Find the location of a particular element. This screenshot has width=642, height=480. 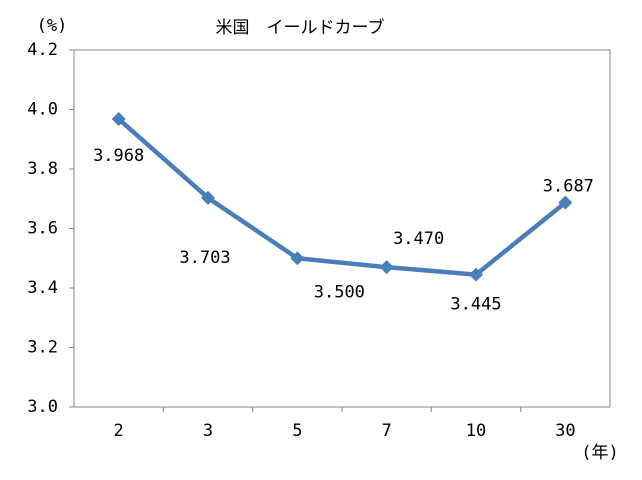

x-tick-label: 10 is located at coordinates (476, 431).